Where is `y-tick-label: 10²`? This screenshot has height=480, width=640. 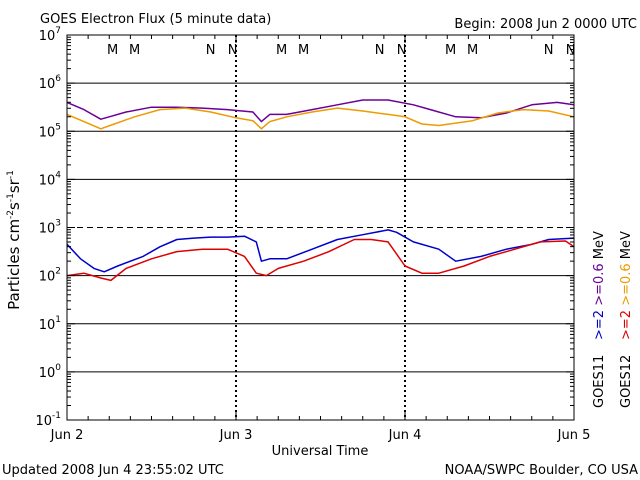 y-tick-label: 10² is located at coordinates (50, 276).